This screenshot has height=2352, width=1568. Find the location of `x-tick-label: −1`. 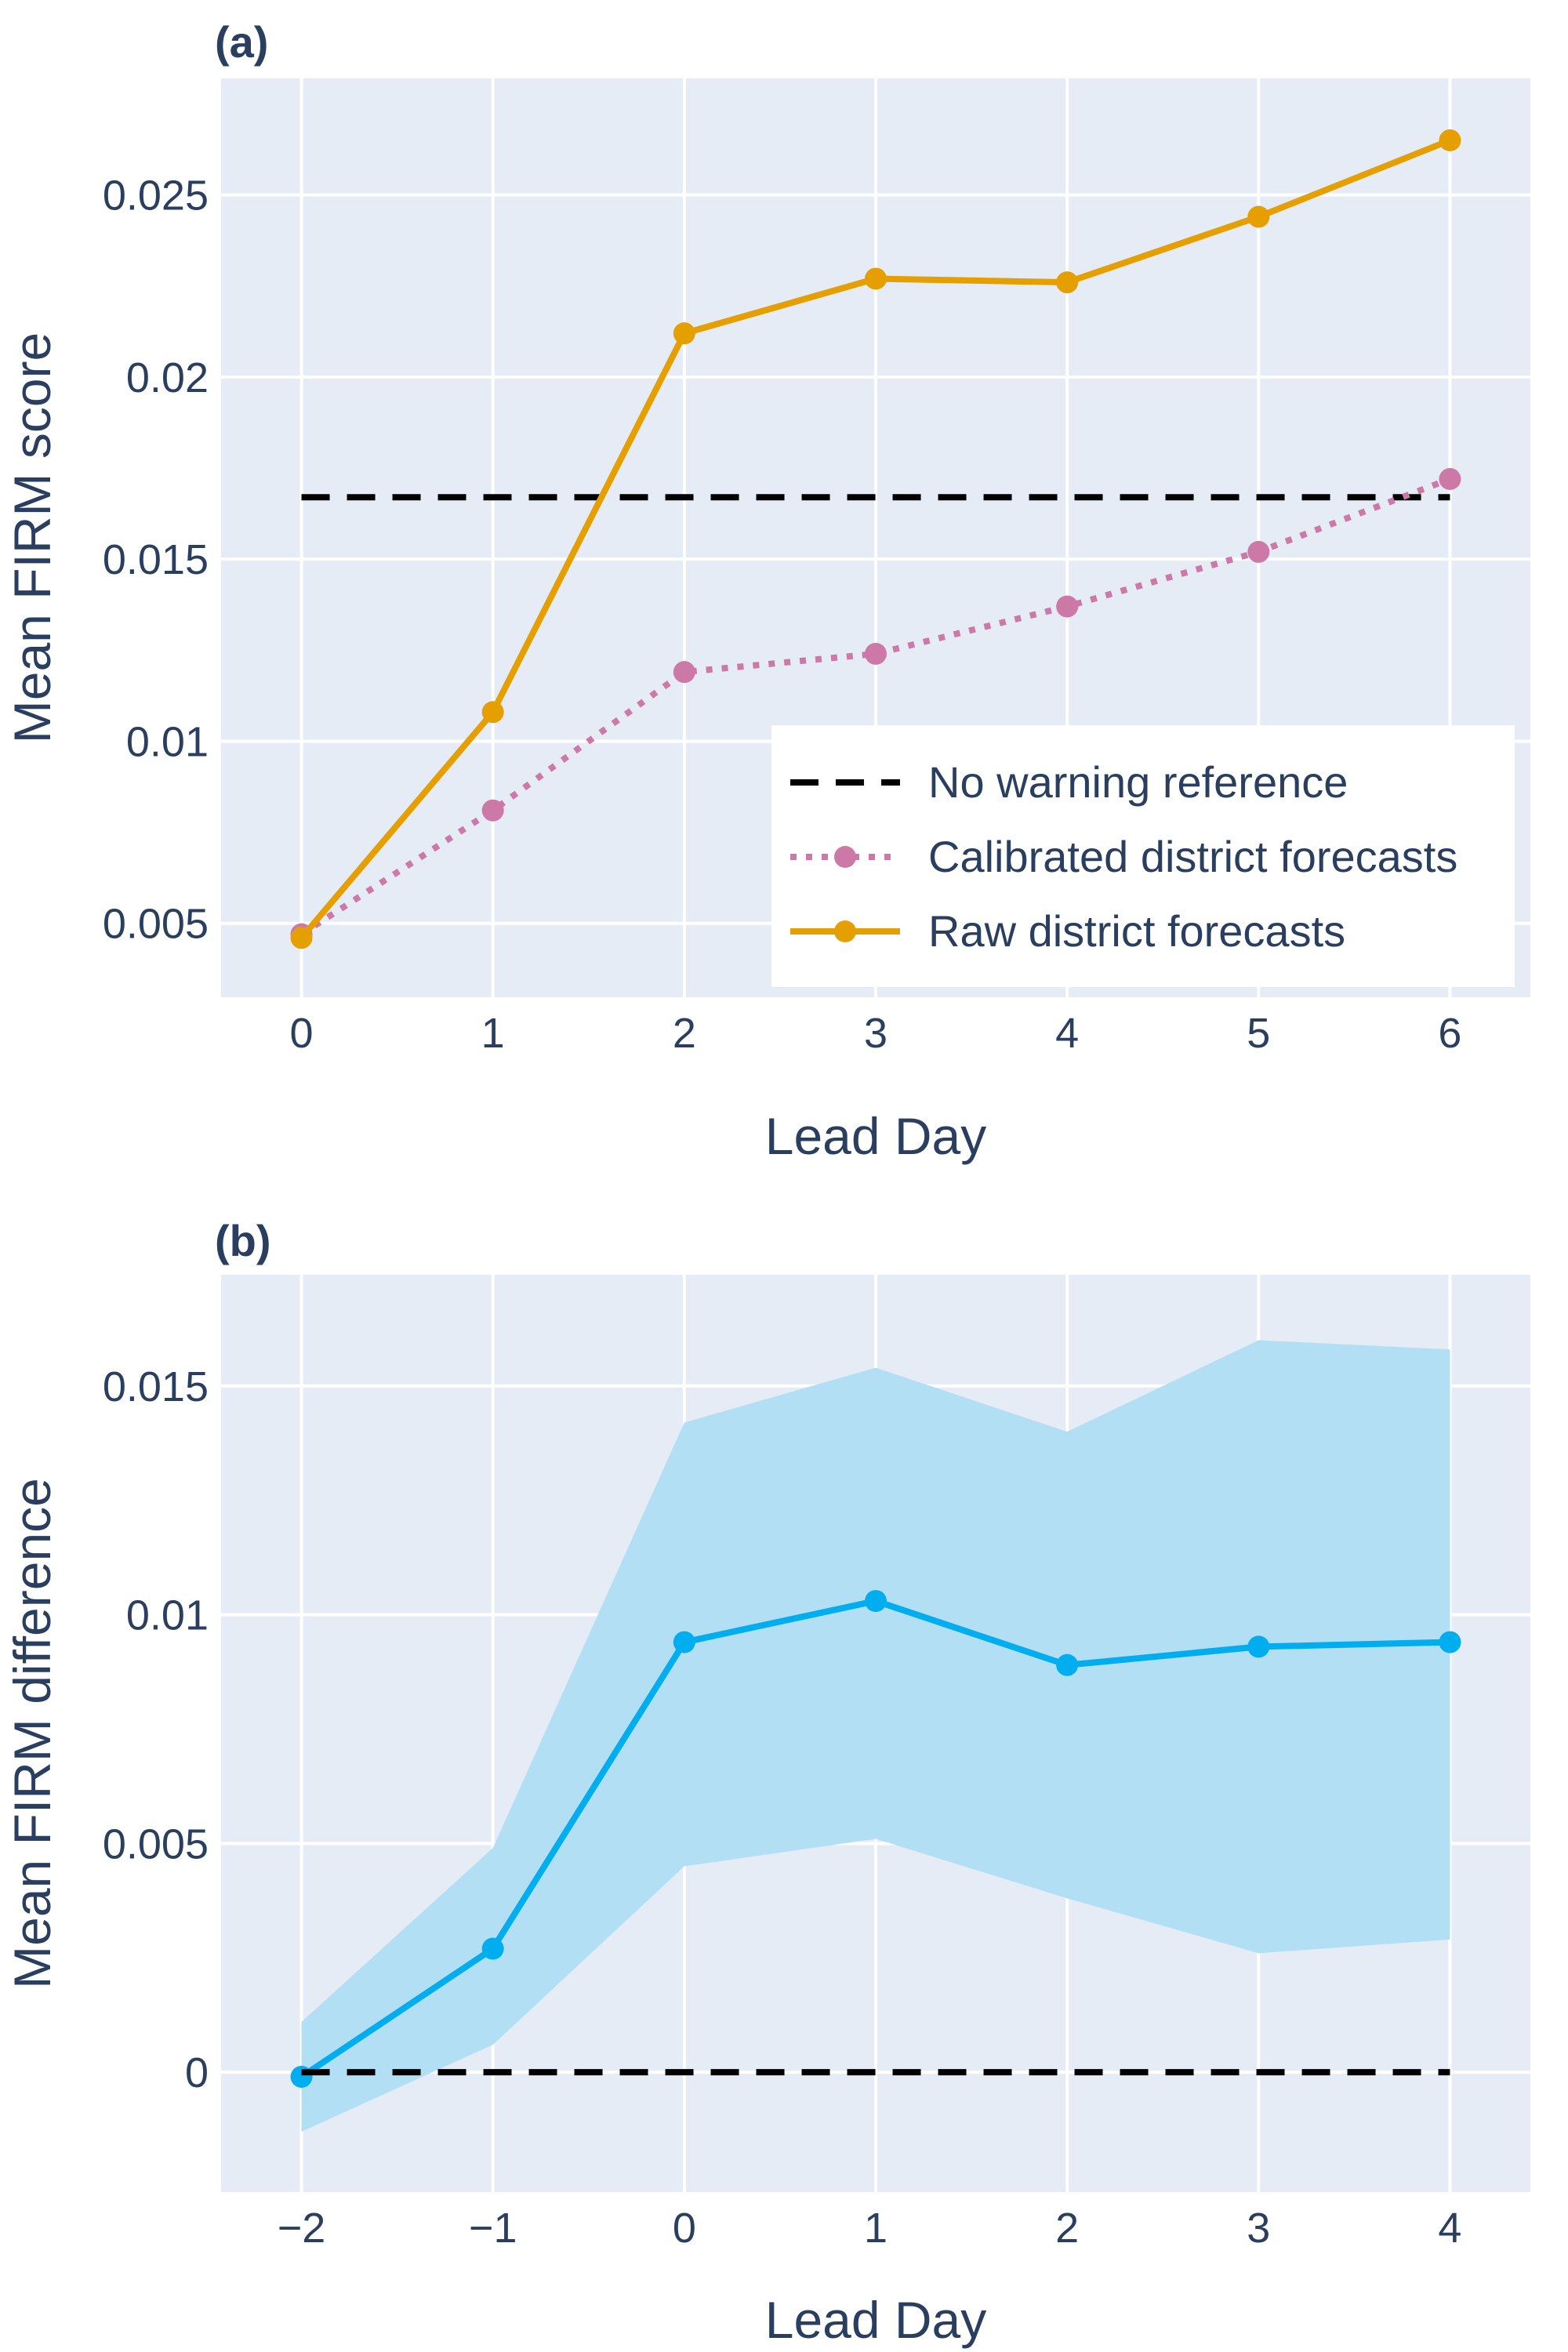

x-tick-label: −1 is located at coordinates (493, 2228).